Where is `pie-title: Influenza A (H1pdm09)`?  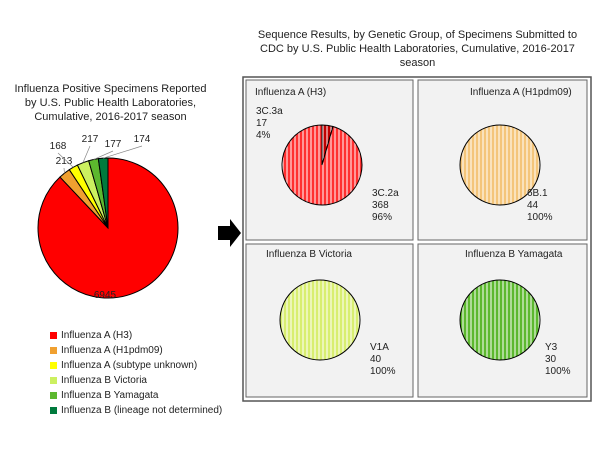
pie-title: Influenza A (H1pdm09) is located at coordinates (521, 92).